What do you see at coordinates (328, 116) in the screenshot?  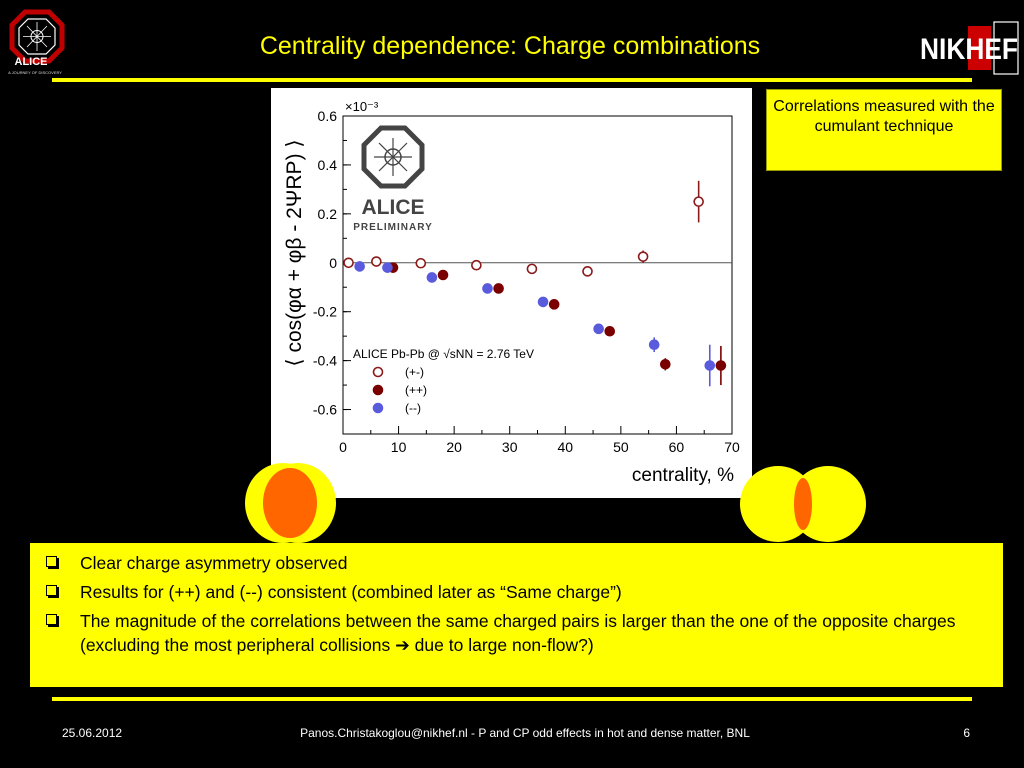 I see `y-tick-label: 0.6` at bounding box center [328, 116].